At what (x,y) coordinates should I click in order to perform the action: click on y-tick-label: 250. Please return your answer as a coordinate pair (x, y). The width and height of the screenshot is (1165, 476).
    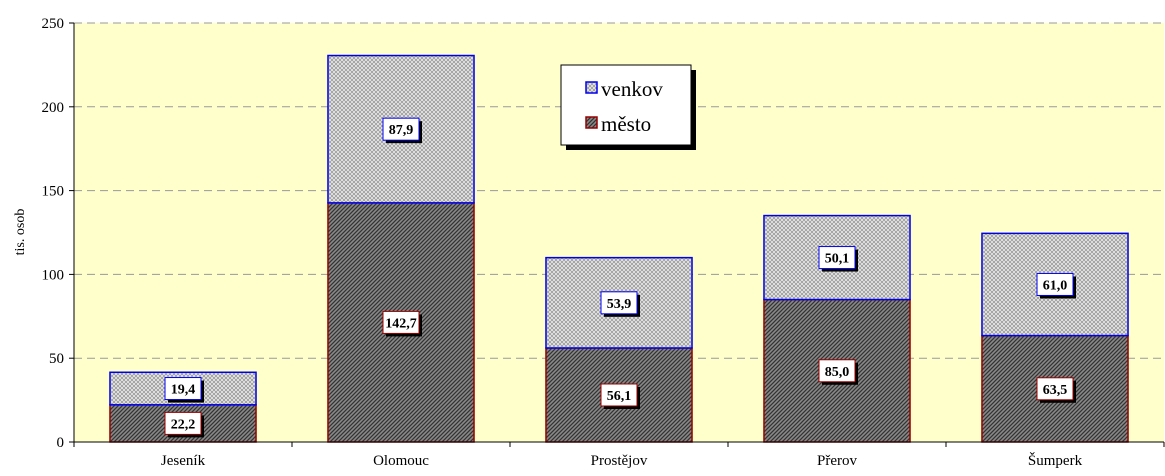
    Looking at the image, I should click on (53, 24).